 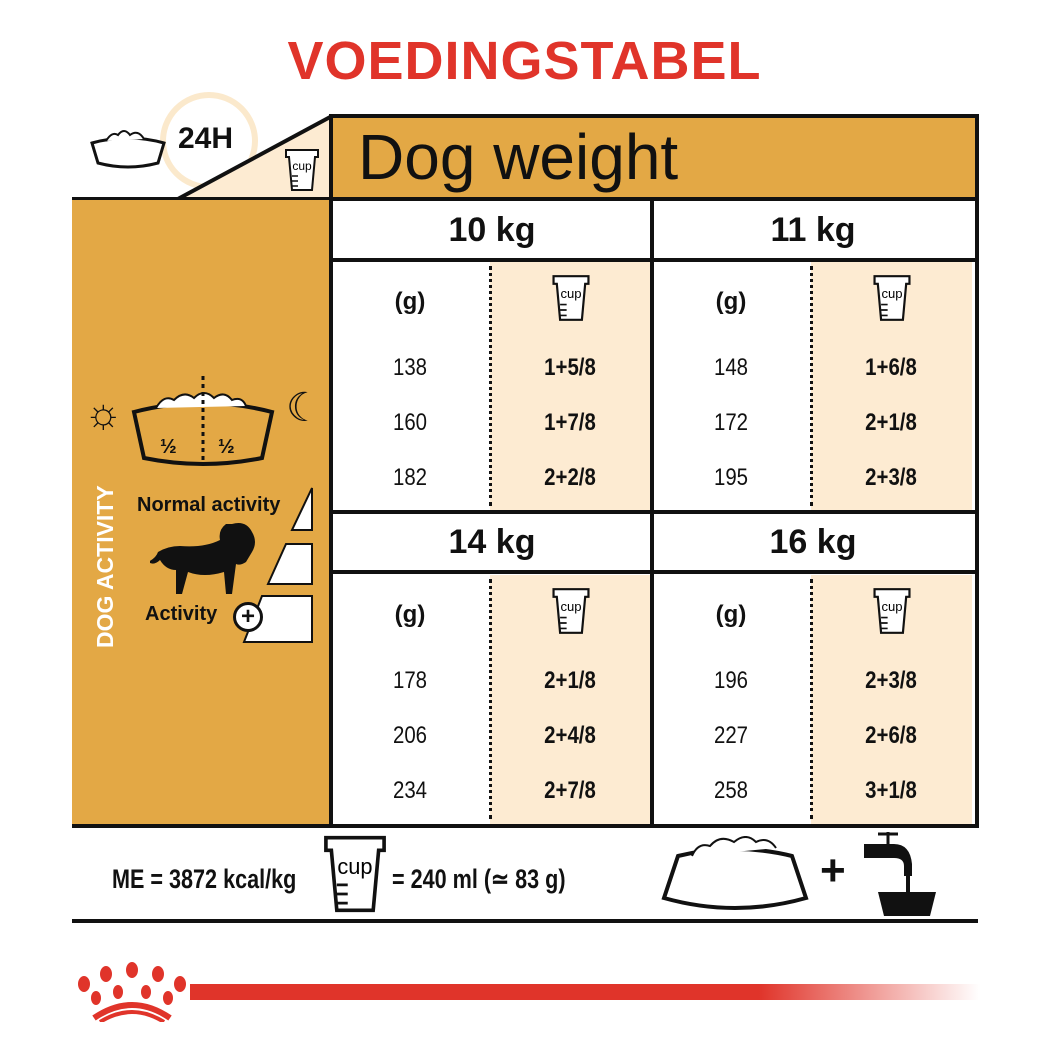 I want to click on half-left: ½, so click(x=168, y=447).